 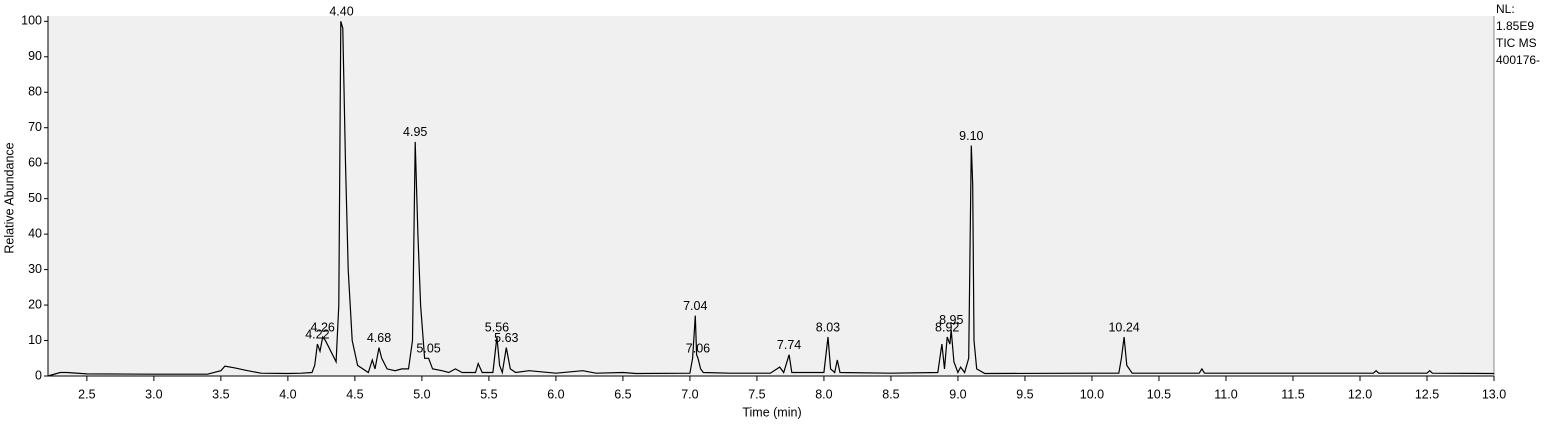 What do you see at coordinates (341, 12) in the screenshot?
I see `peak-label: 4.40` at bounding box center [341, 12].